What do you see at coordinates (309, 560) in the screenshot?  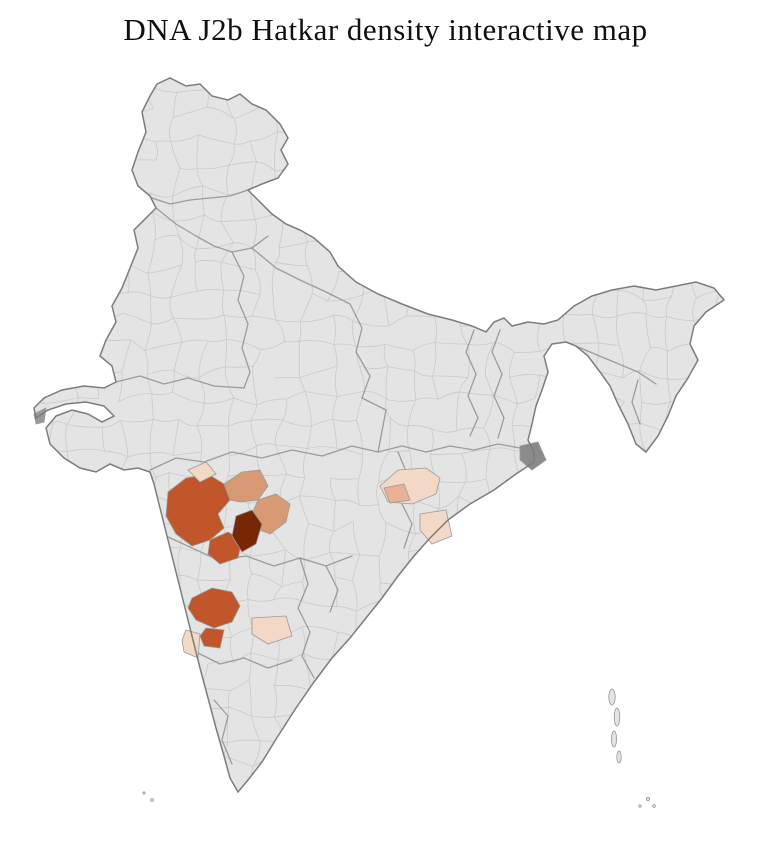 I see `density-highlights` at bounding box center [309, 560].